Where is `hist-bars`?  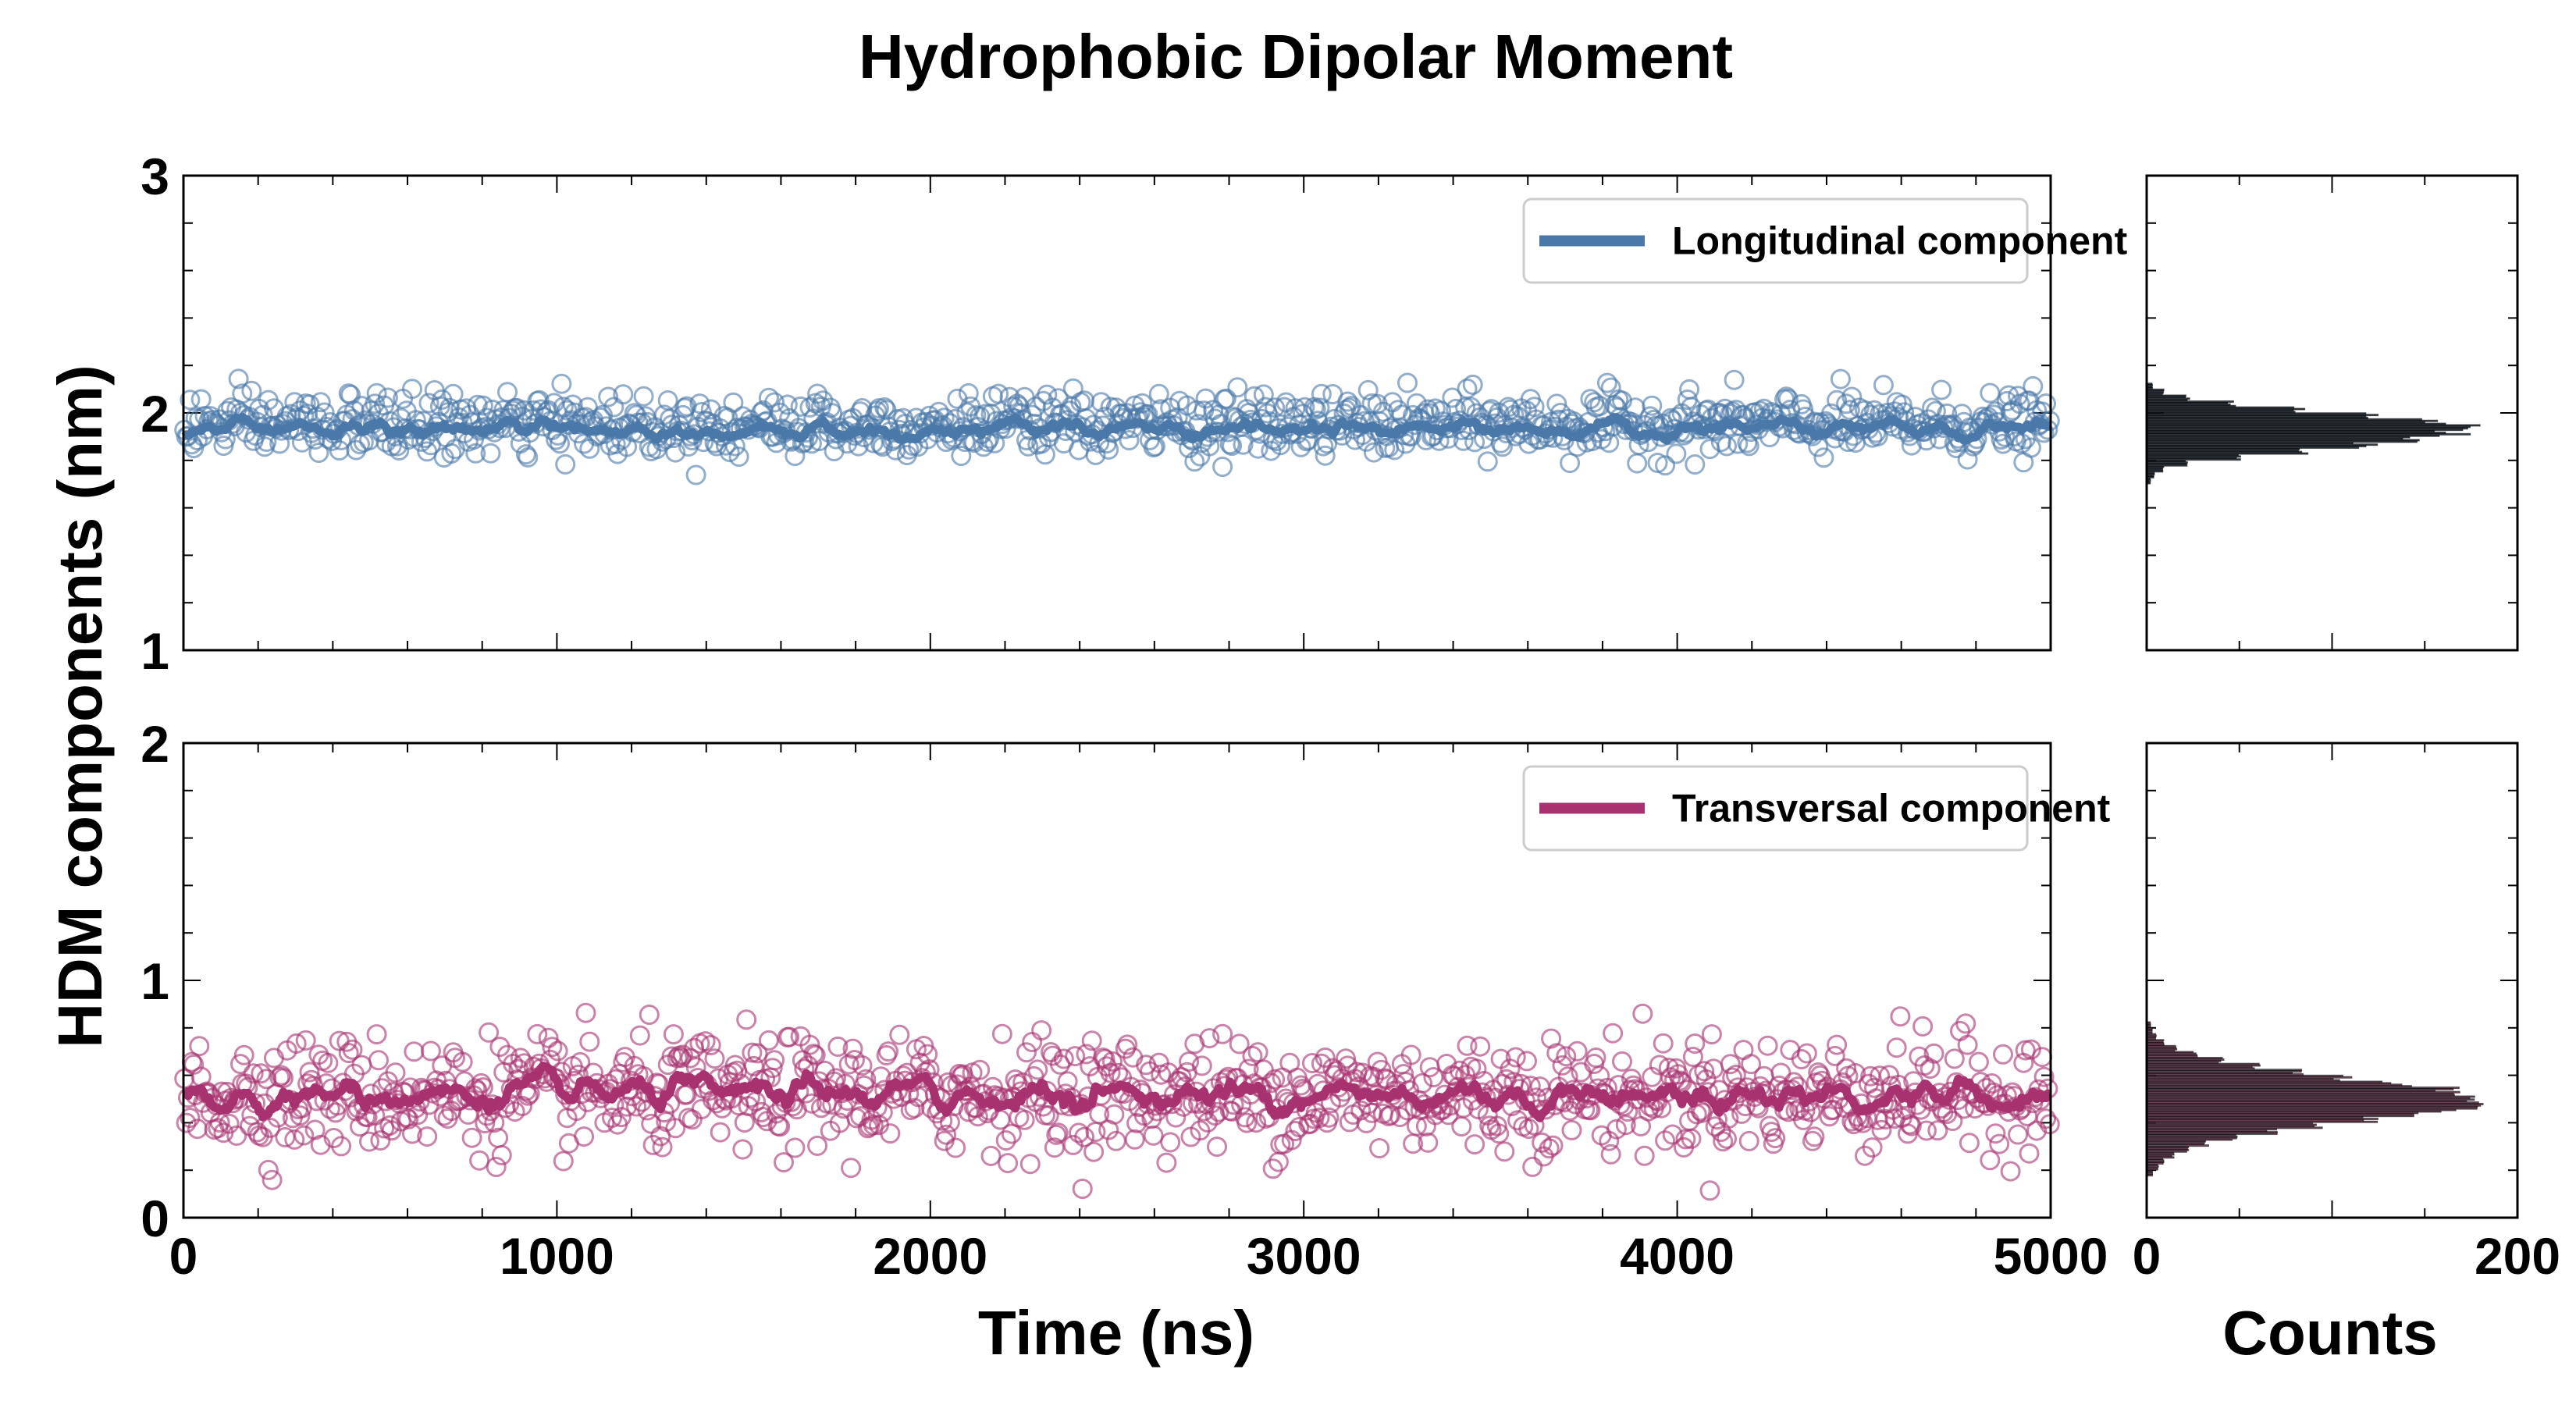 hist-bars is located at coordinates (2313, 434).